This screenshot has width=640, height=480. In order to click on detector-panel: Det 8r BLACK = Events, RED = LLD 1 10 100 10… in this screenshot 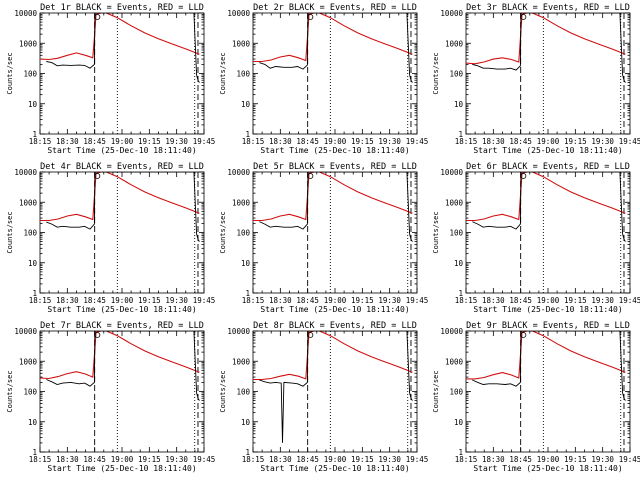, I will do `click(323, 397)`.